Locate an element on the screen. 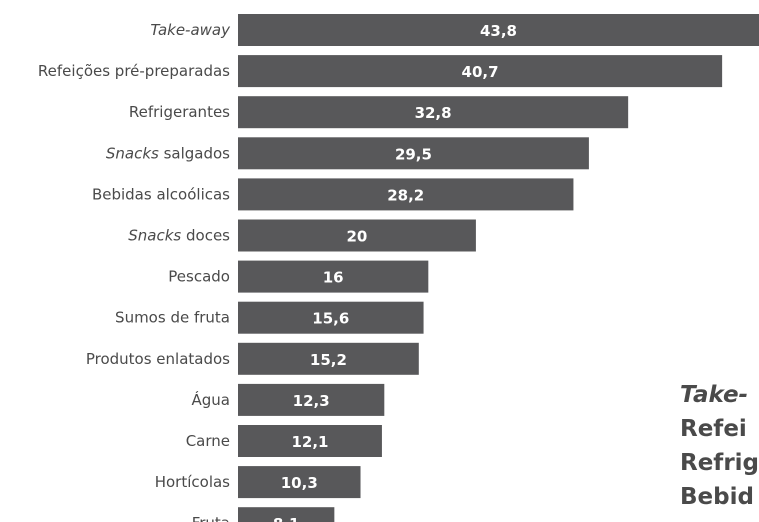 This screenshot has width=759, height=522. category-label-2: Refrigerantes is located at coordinates (179, 112).